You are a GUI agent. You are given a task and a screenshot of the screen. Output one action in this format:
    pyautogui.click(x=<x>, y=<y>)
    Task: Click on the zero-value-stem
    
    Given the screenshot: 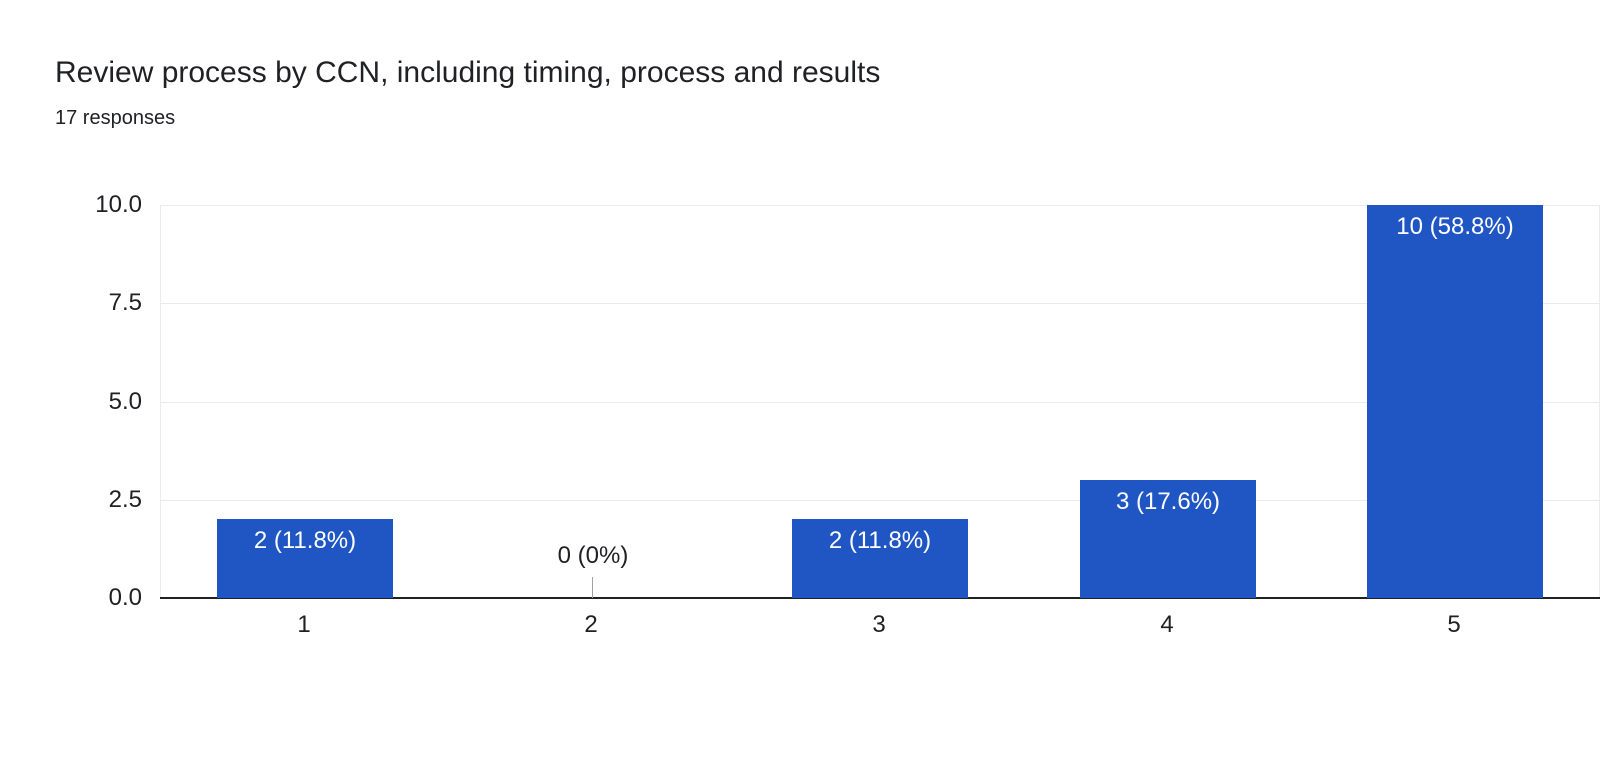 What is the action you would take?
    pyautogui.click(x=592, y=587)
    